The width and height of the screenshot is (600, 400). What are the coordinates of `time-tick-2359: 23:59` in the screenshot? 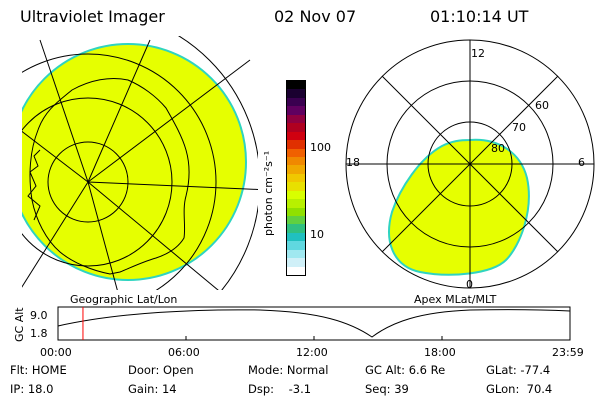 It's located at (568, 352).